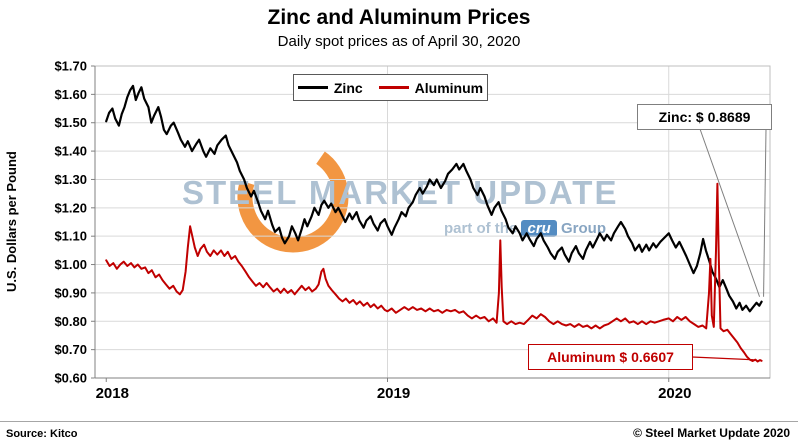 This screenshot has height=446, width=798. I want to click on svg-text: $1.10, so click(70, 236).